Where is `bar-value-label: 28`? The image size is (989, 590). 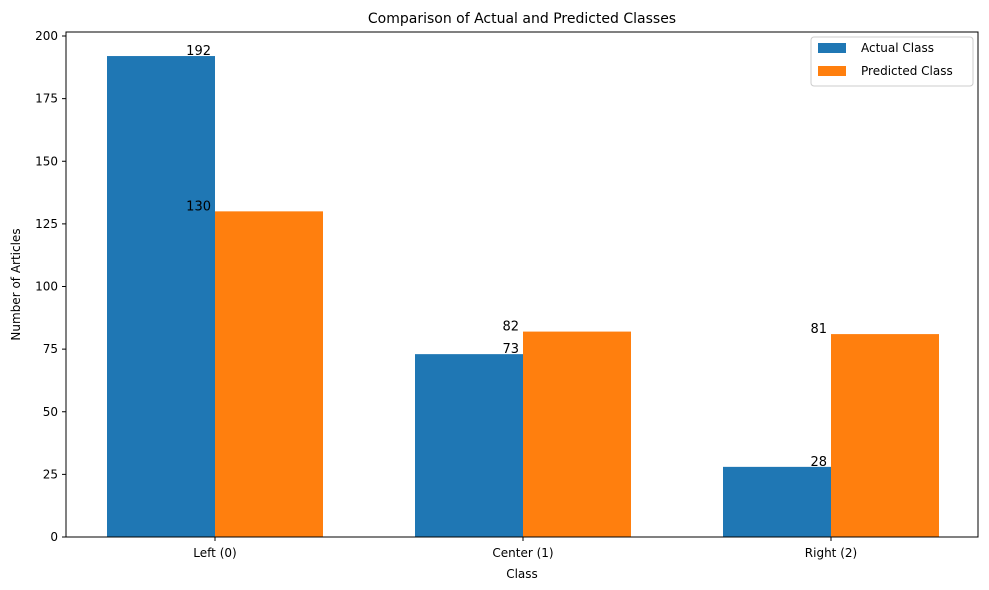 bar-value-label: 28 is located at coordinates (818, 462).